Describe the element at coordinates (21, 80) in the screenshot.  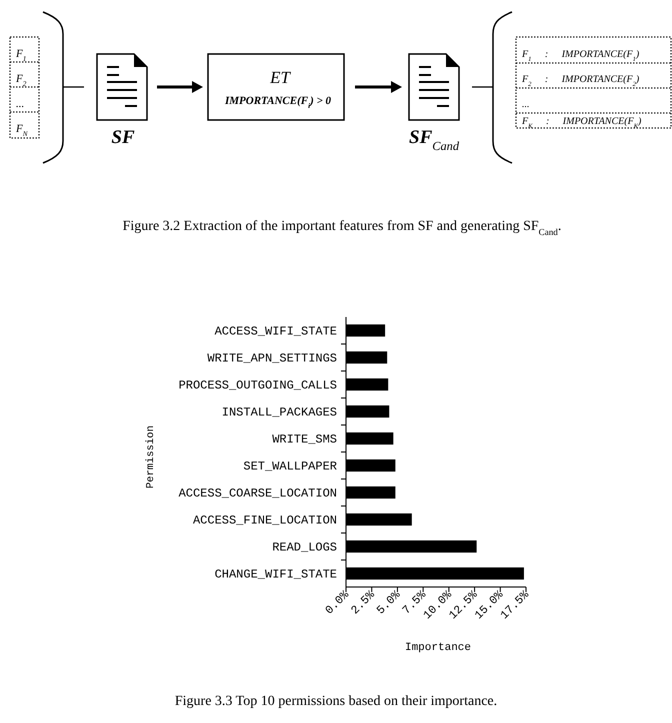
I see `text: F$_{2}$` at that location.